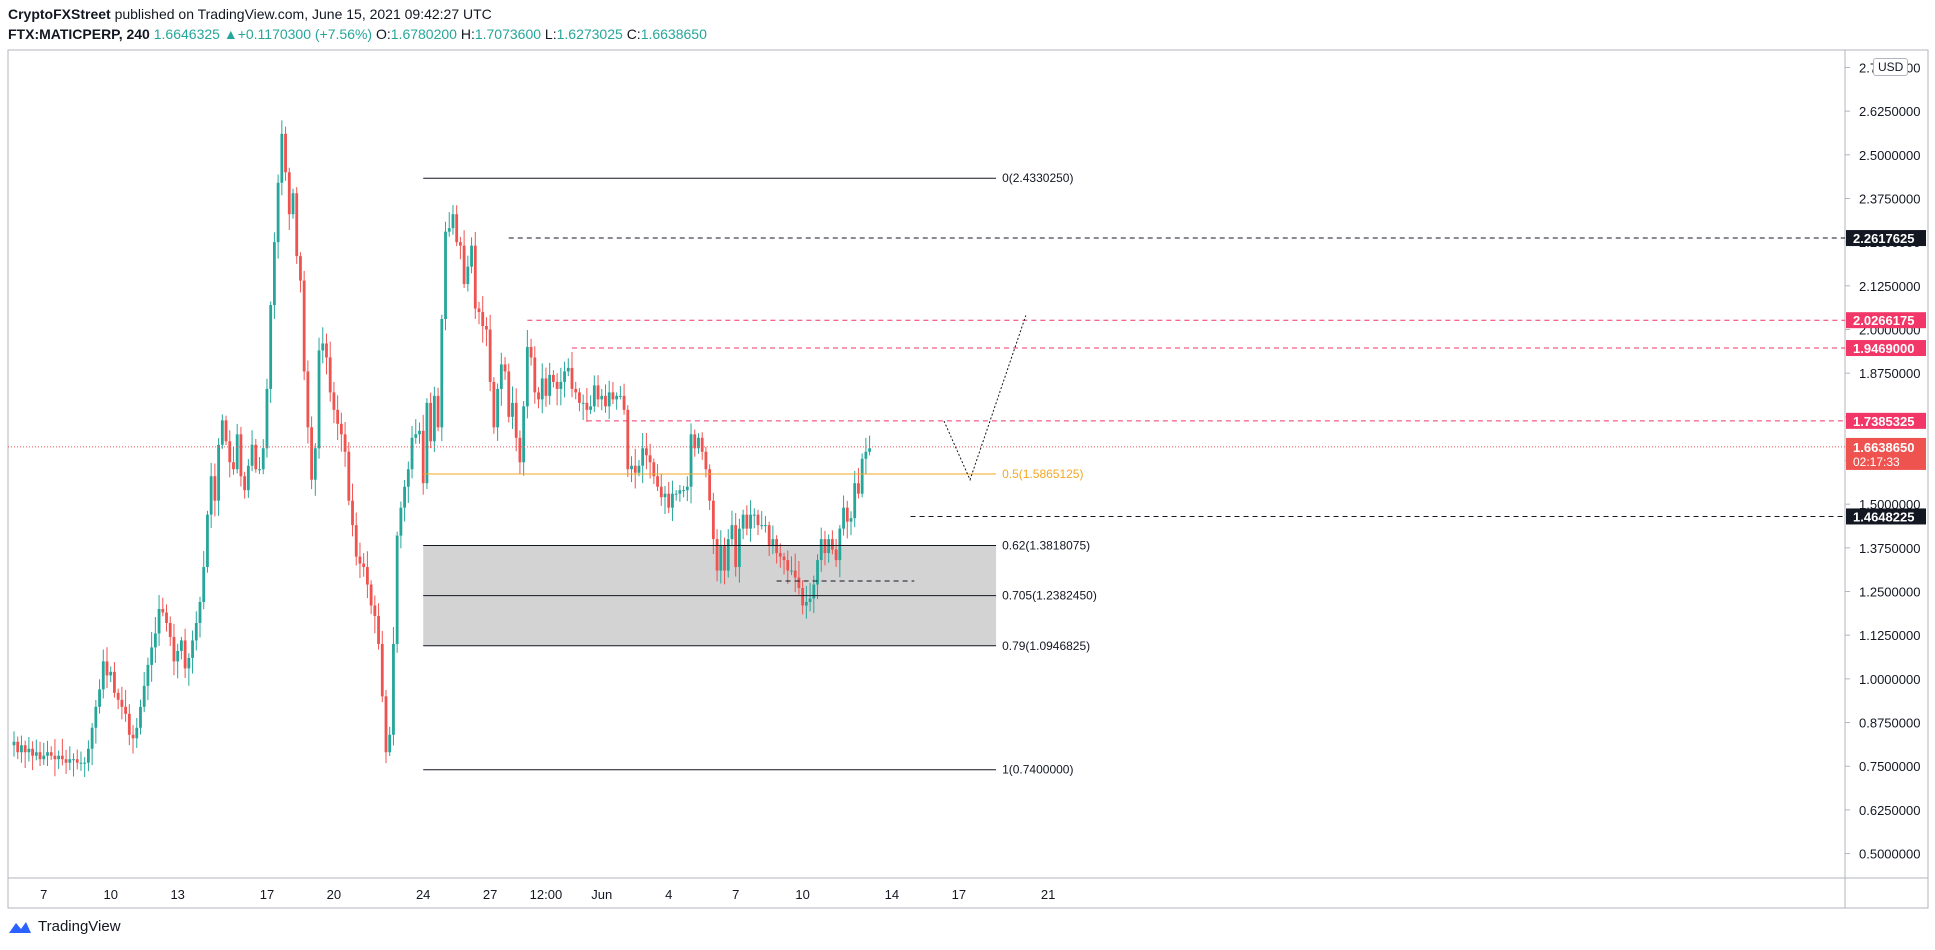 The height and width of the screenshot is (950, 1935). I want to click on fib-level-label: 0.79(1.0946825), so click(1046, 646).